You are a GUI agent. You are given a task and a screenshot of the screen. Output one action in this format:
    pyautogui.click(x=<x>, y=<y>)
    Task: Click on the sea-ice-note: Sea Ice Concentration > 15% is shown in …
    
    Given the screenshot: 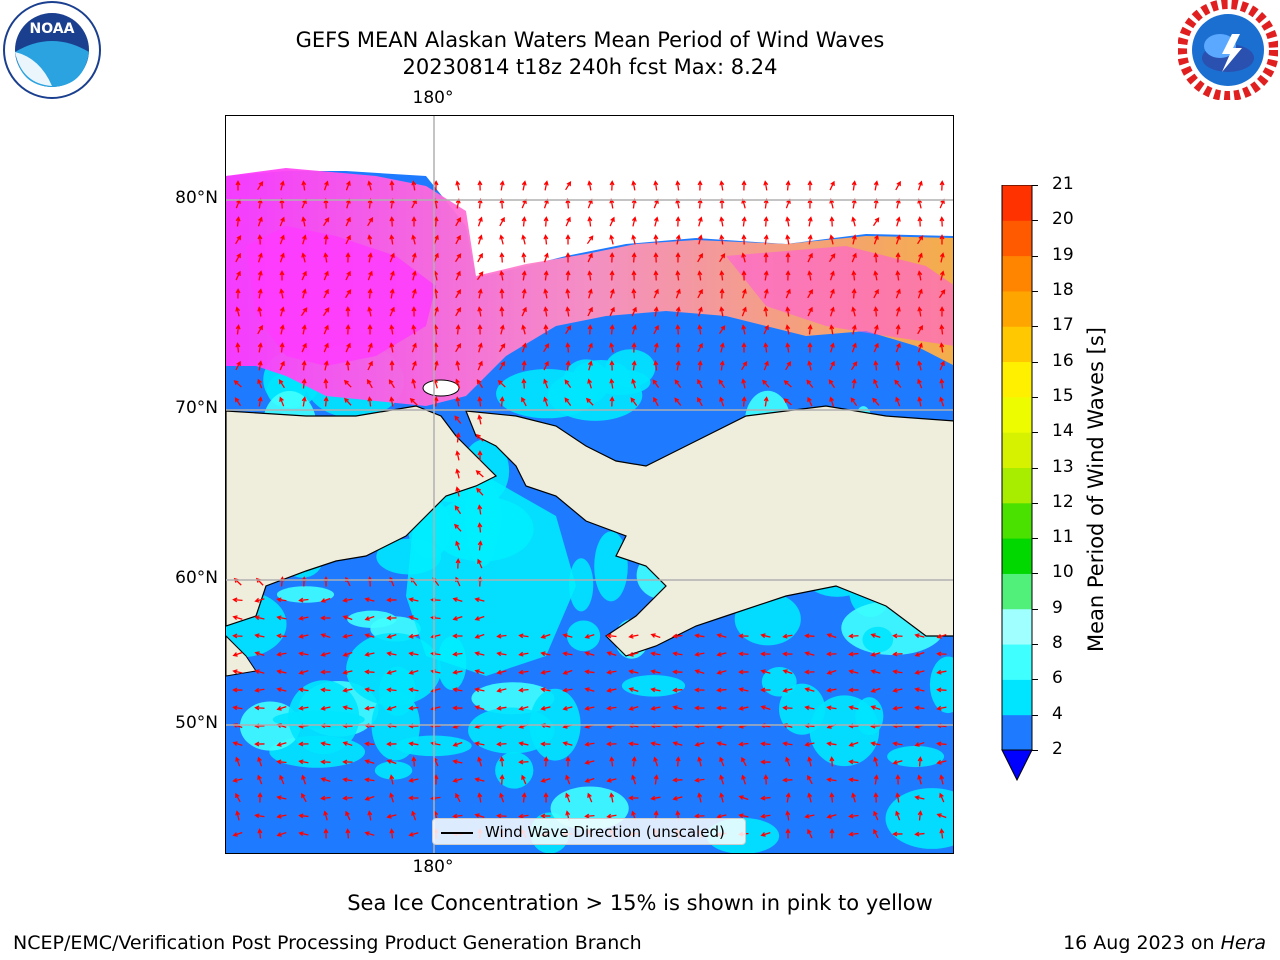 What is the action you would take?
    pyautogui.click(x=640, y=903)
    